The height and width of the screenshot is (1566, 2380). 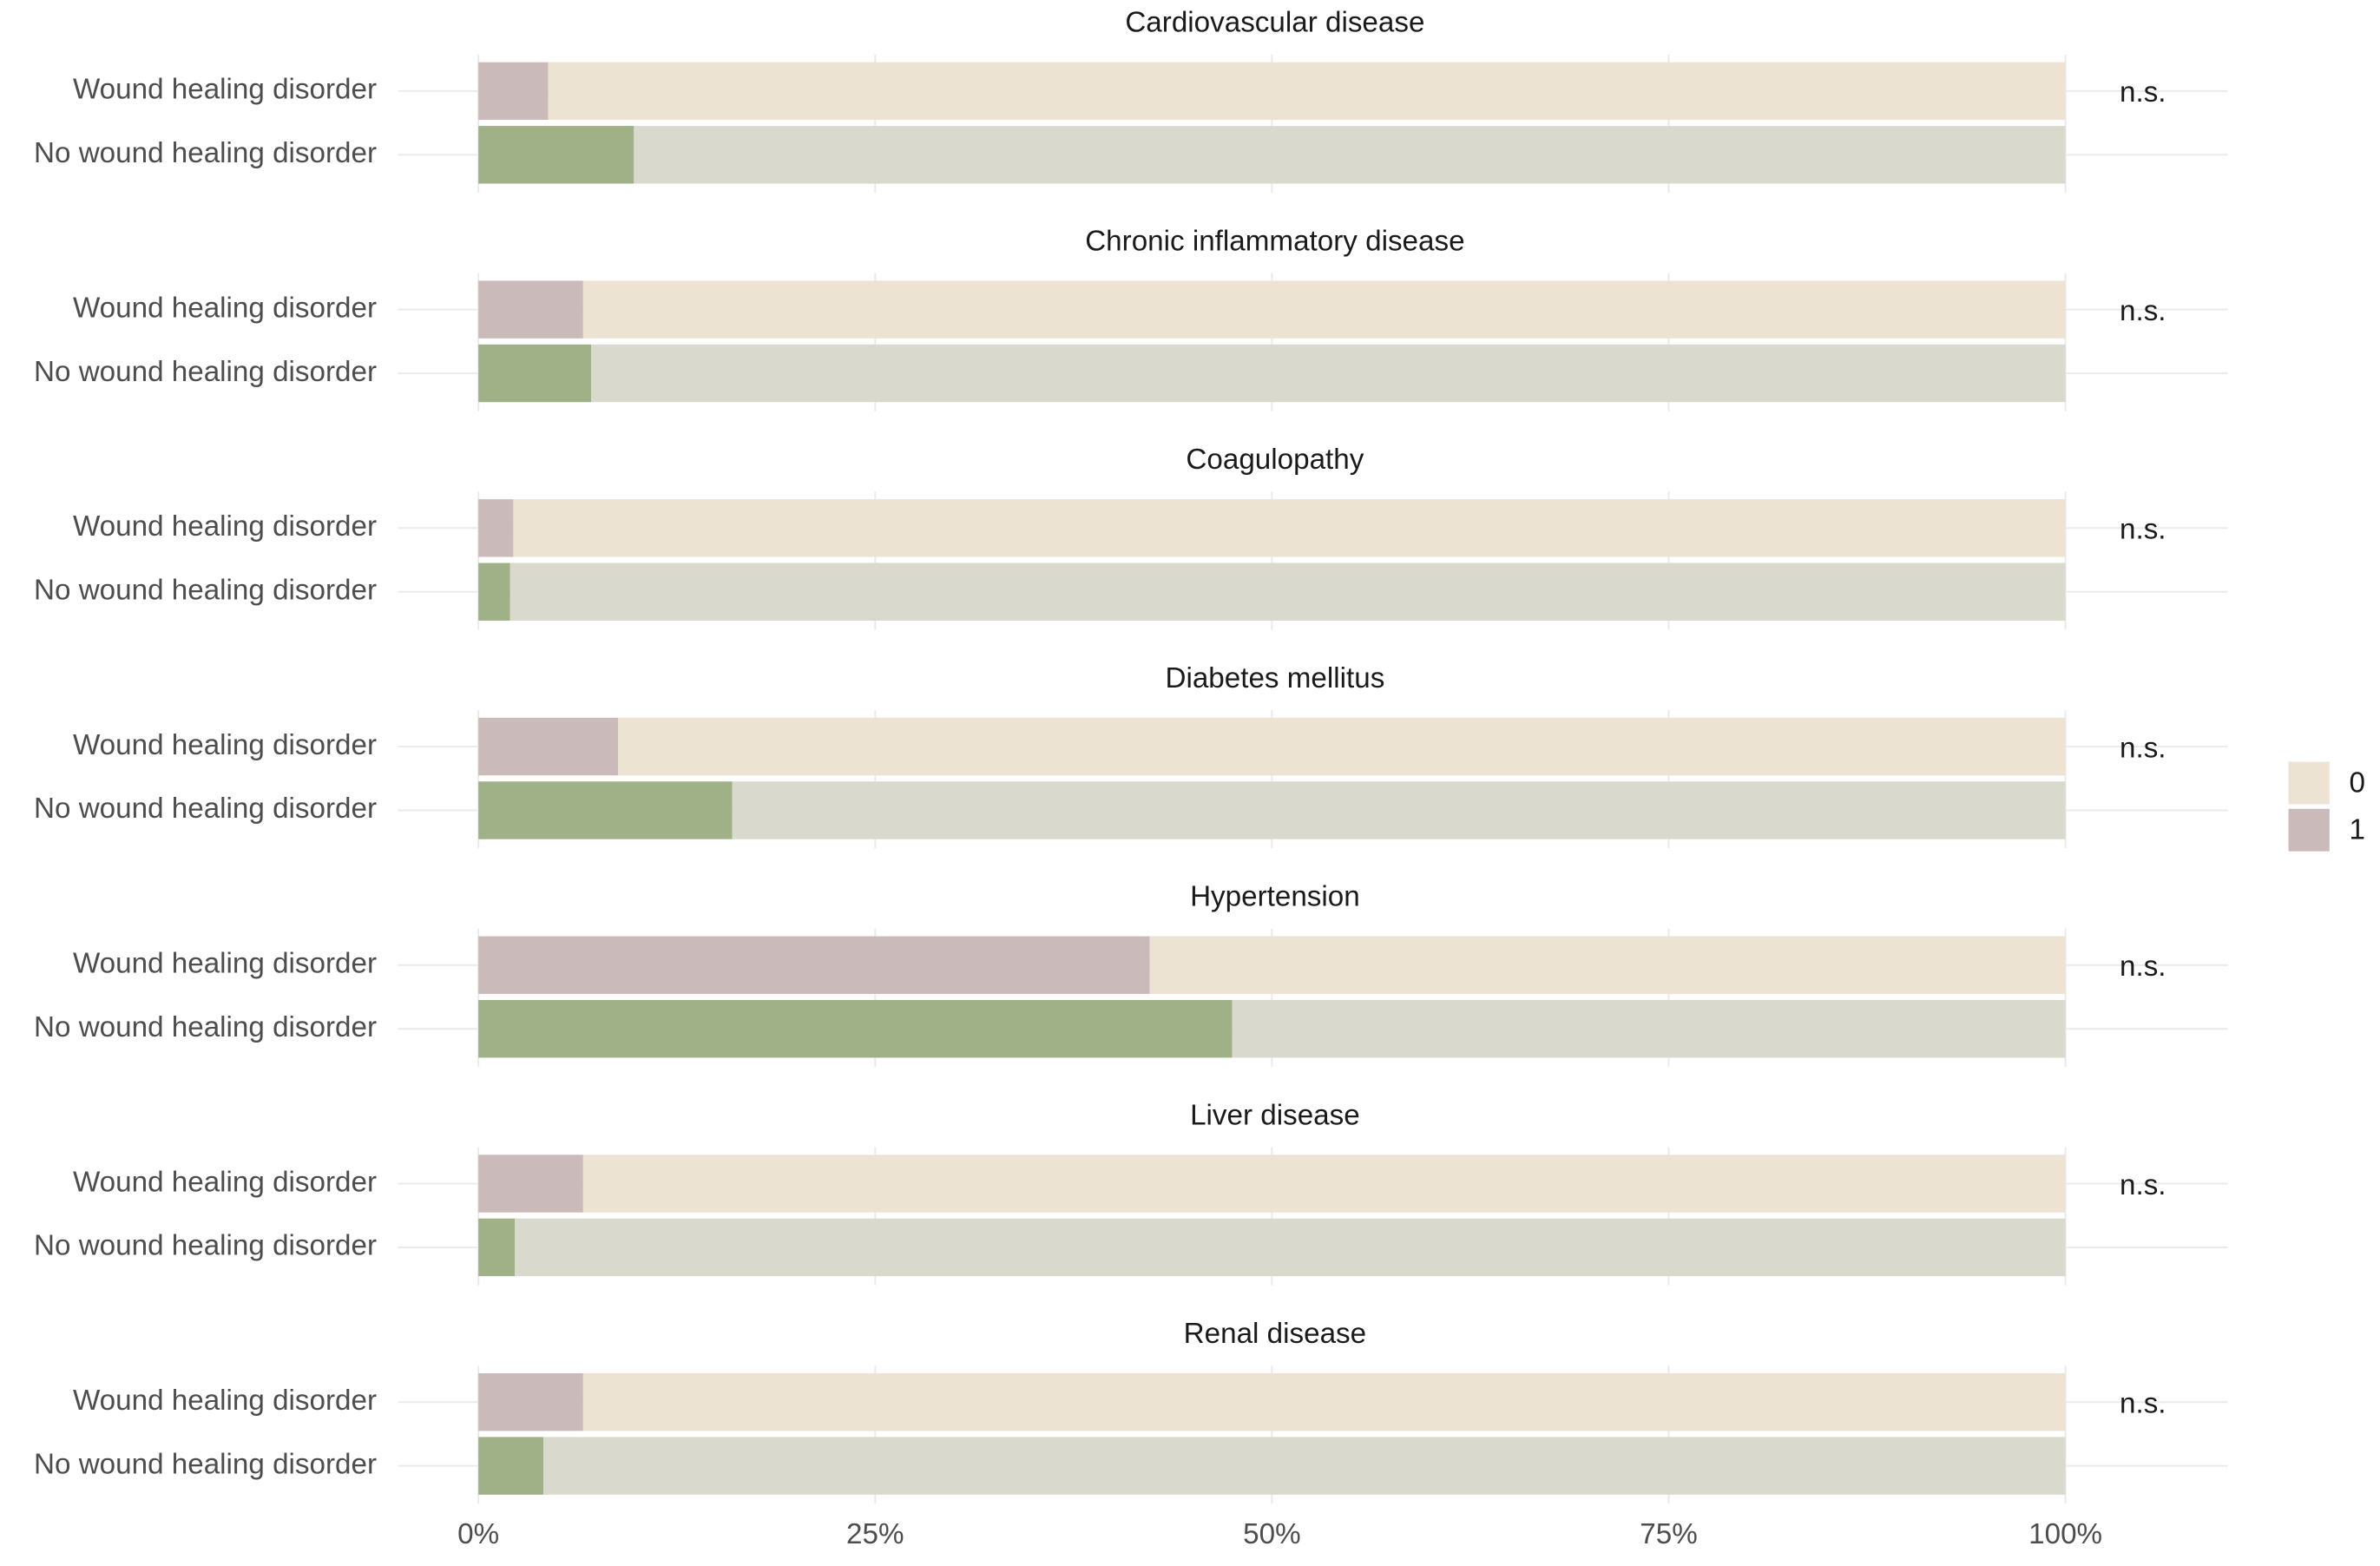 I want to click on facet-title: Chronic inflammatory disease, so click(x=1274, y=241).